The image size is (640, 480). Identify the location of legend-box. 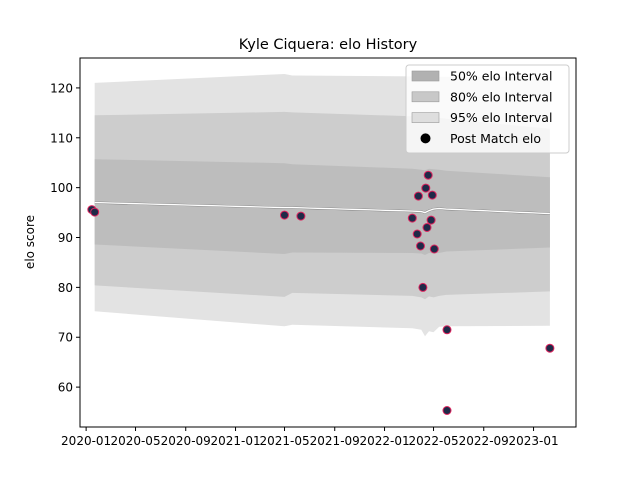
(487, 109).